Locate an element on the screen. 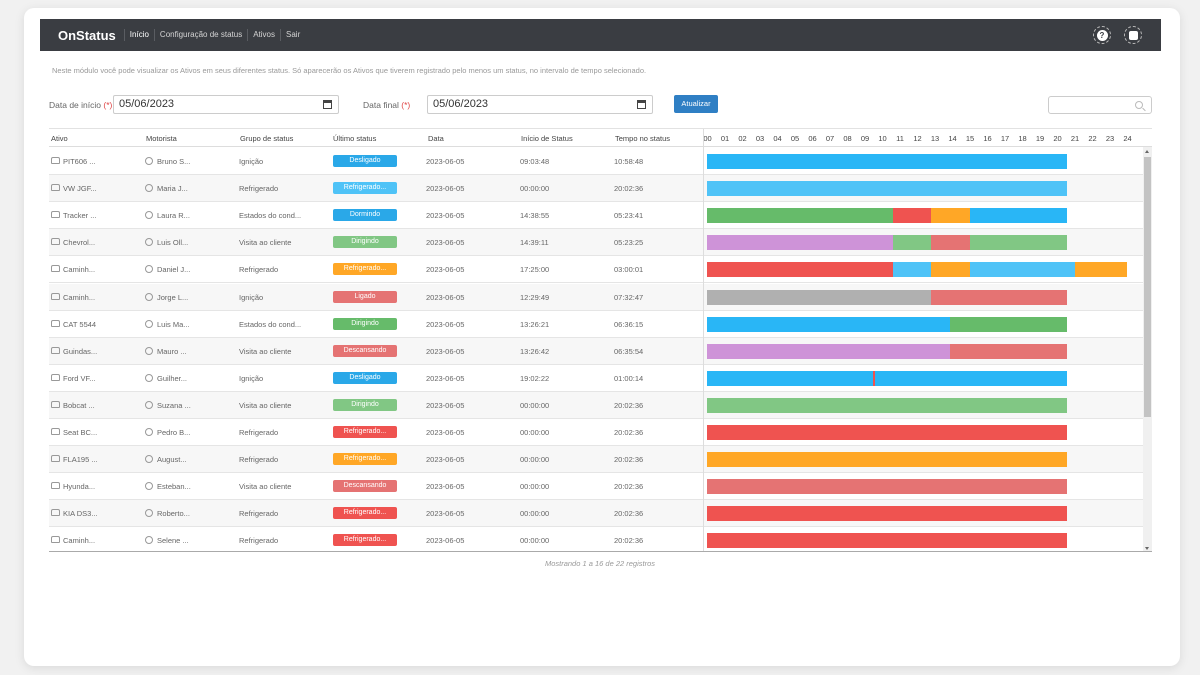 The width and height of the screenshot is (1200, 675). column-header-tempo: Tempo no status is located at coordinates (643, 138).